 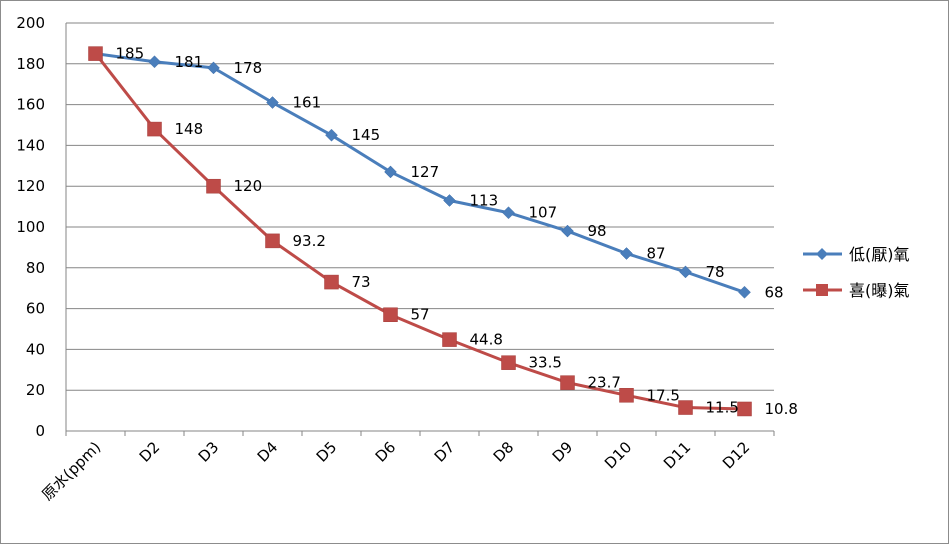 What do you see at coordinates (879, 254) in the screenshot?
I see `legend-label: 低(厭)氧` at bounding box center [879, 254].